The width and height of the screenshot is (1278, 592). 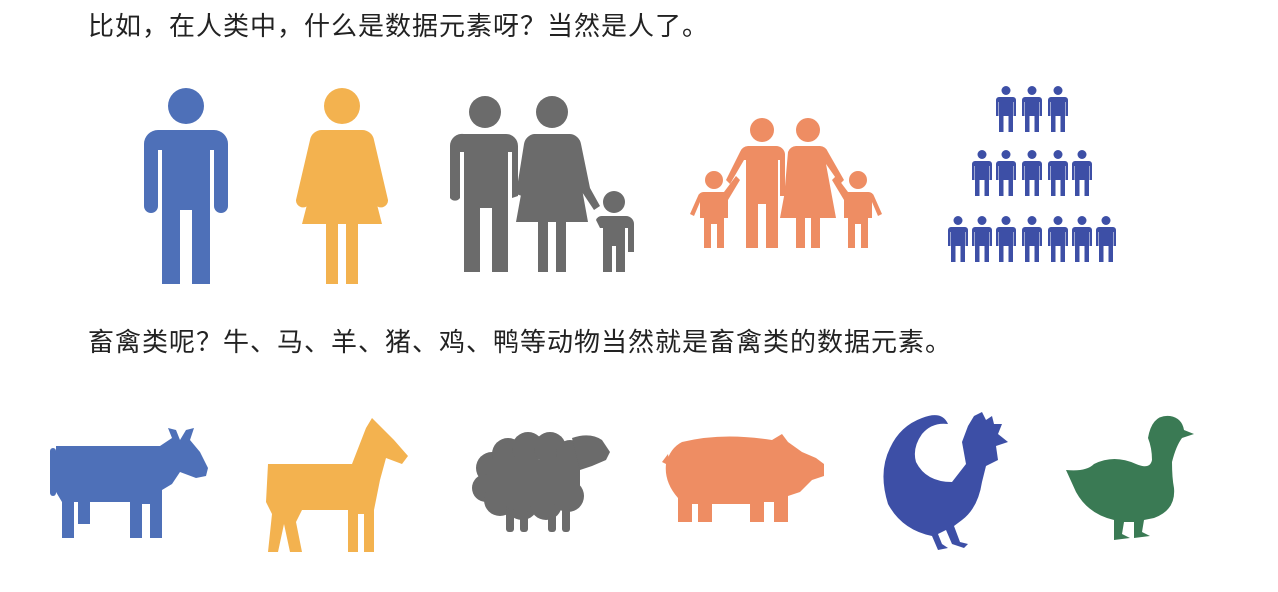 I want to click on duck-icon, so click(x=1130, y=480).